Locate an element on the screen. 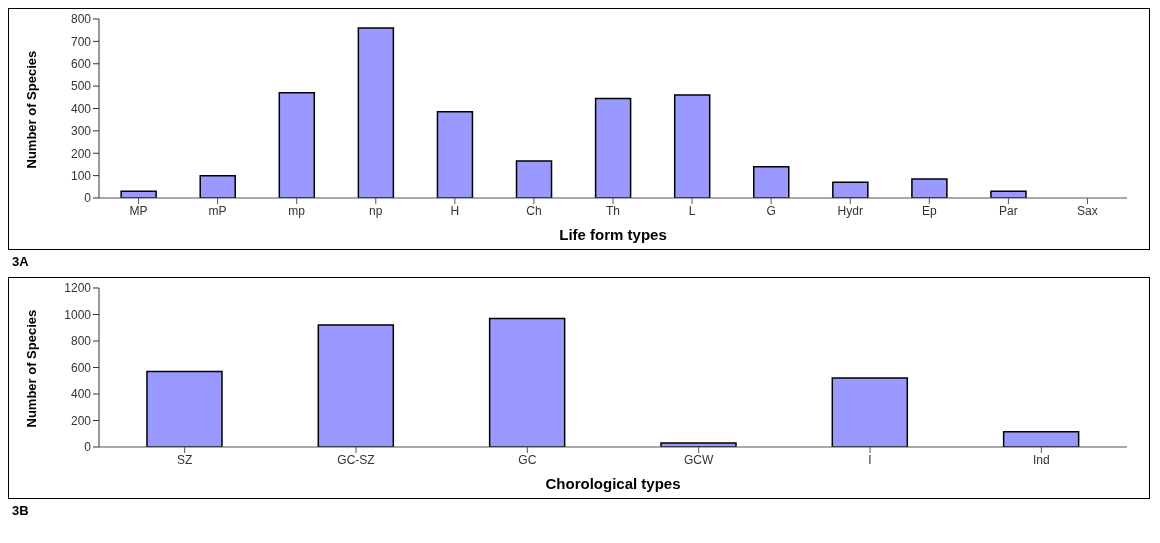 The image size is (1160, 543). x-tick-label: G is located at coordinates (771, 210).